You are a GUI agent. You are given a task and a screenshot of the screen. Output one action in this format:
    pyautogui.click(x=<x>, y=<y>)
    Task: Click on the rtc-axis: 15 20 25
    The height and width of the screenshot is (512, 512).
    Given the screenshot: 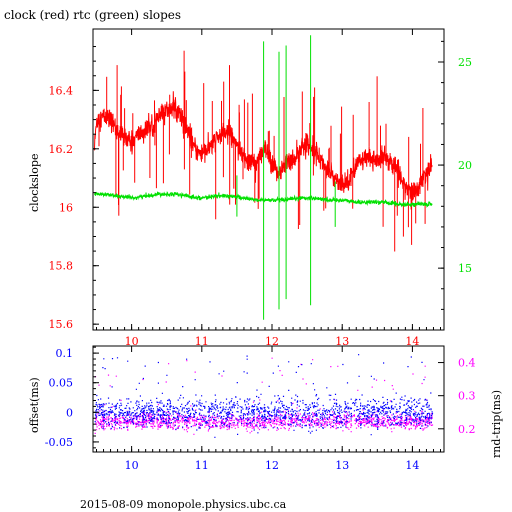 What is the action you would take?
    pyautogui.click(x=455, y=175)
    